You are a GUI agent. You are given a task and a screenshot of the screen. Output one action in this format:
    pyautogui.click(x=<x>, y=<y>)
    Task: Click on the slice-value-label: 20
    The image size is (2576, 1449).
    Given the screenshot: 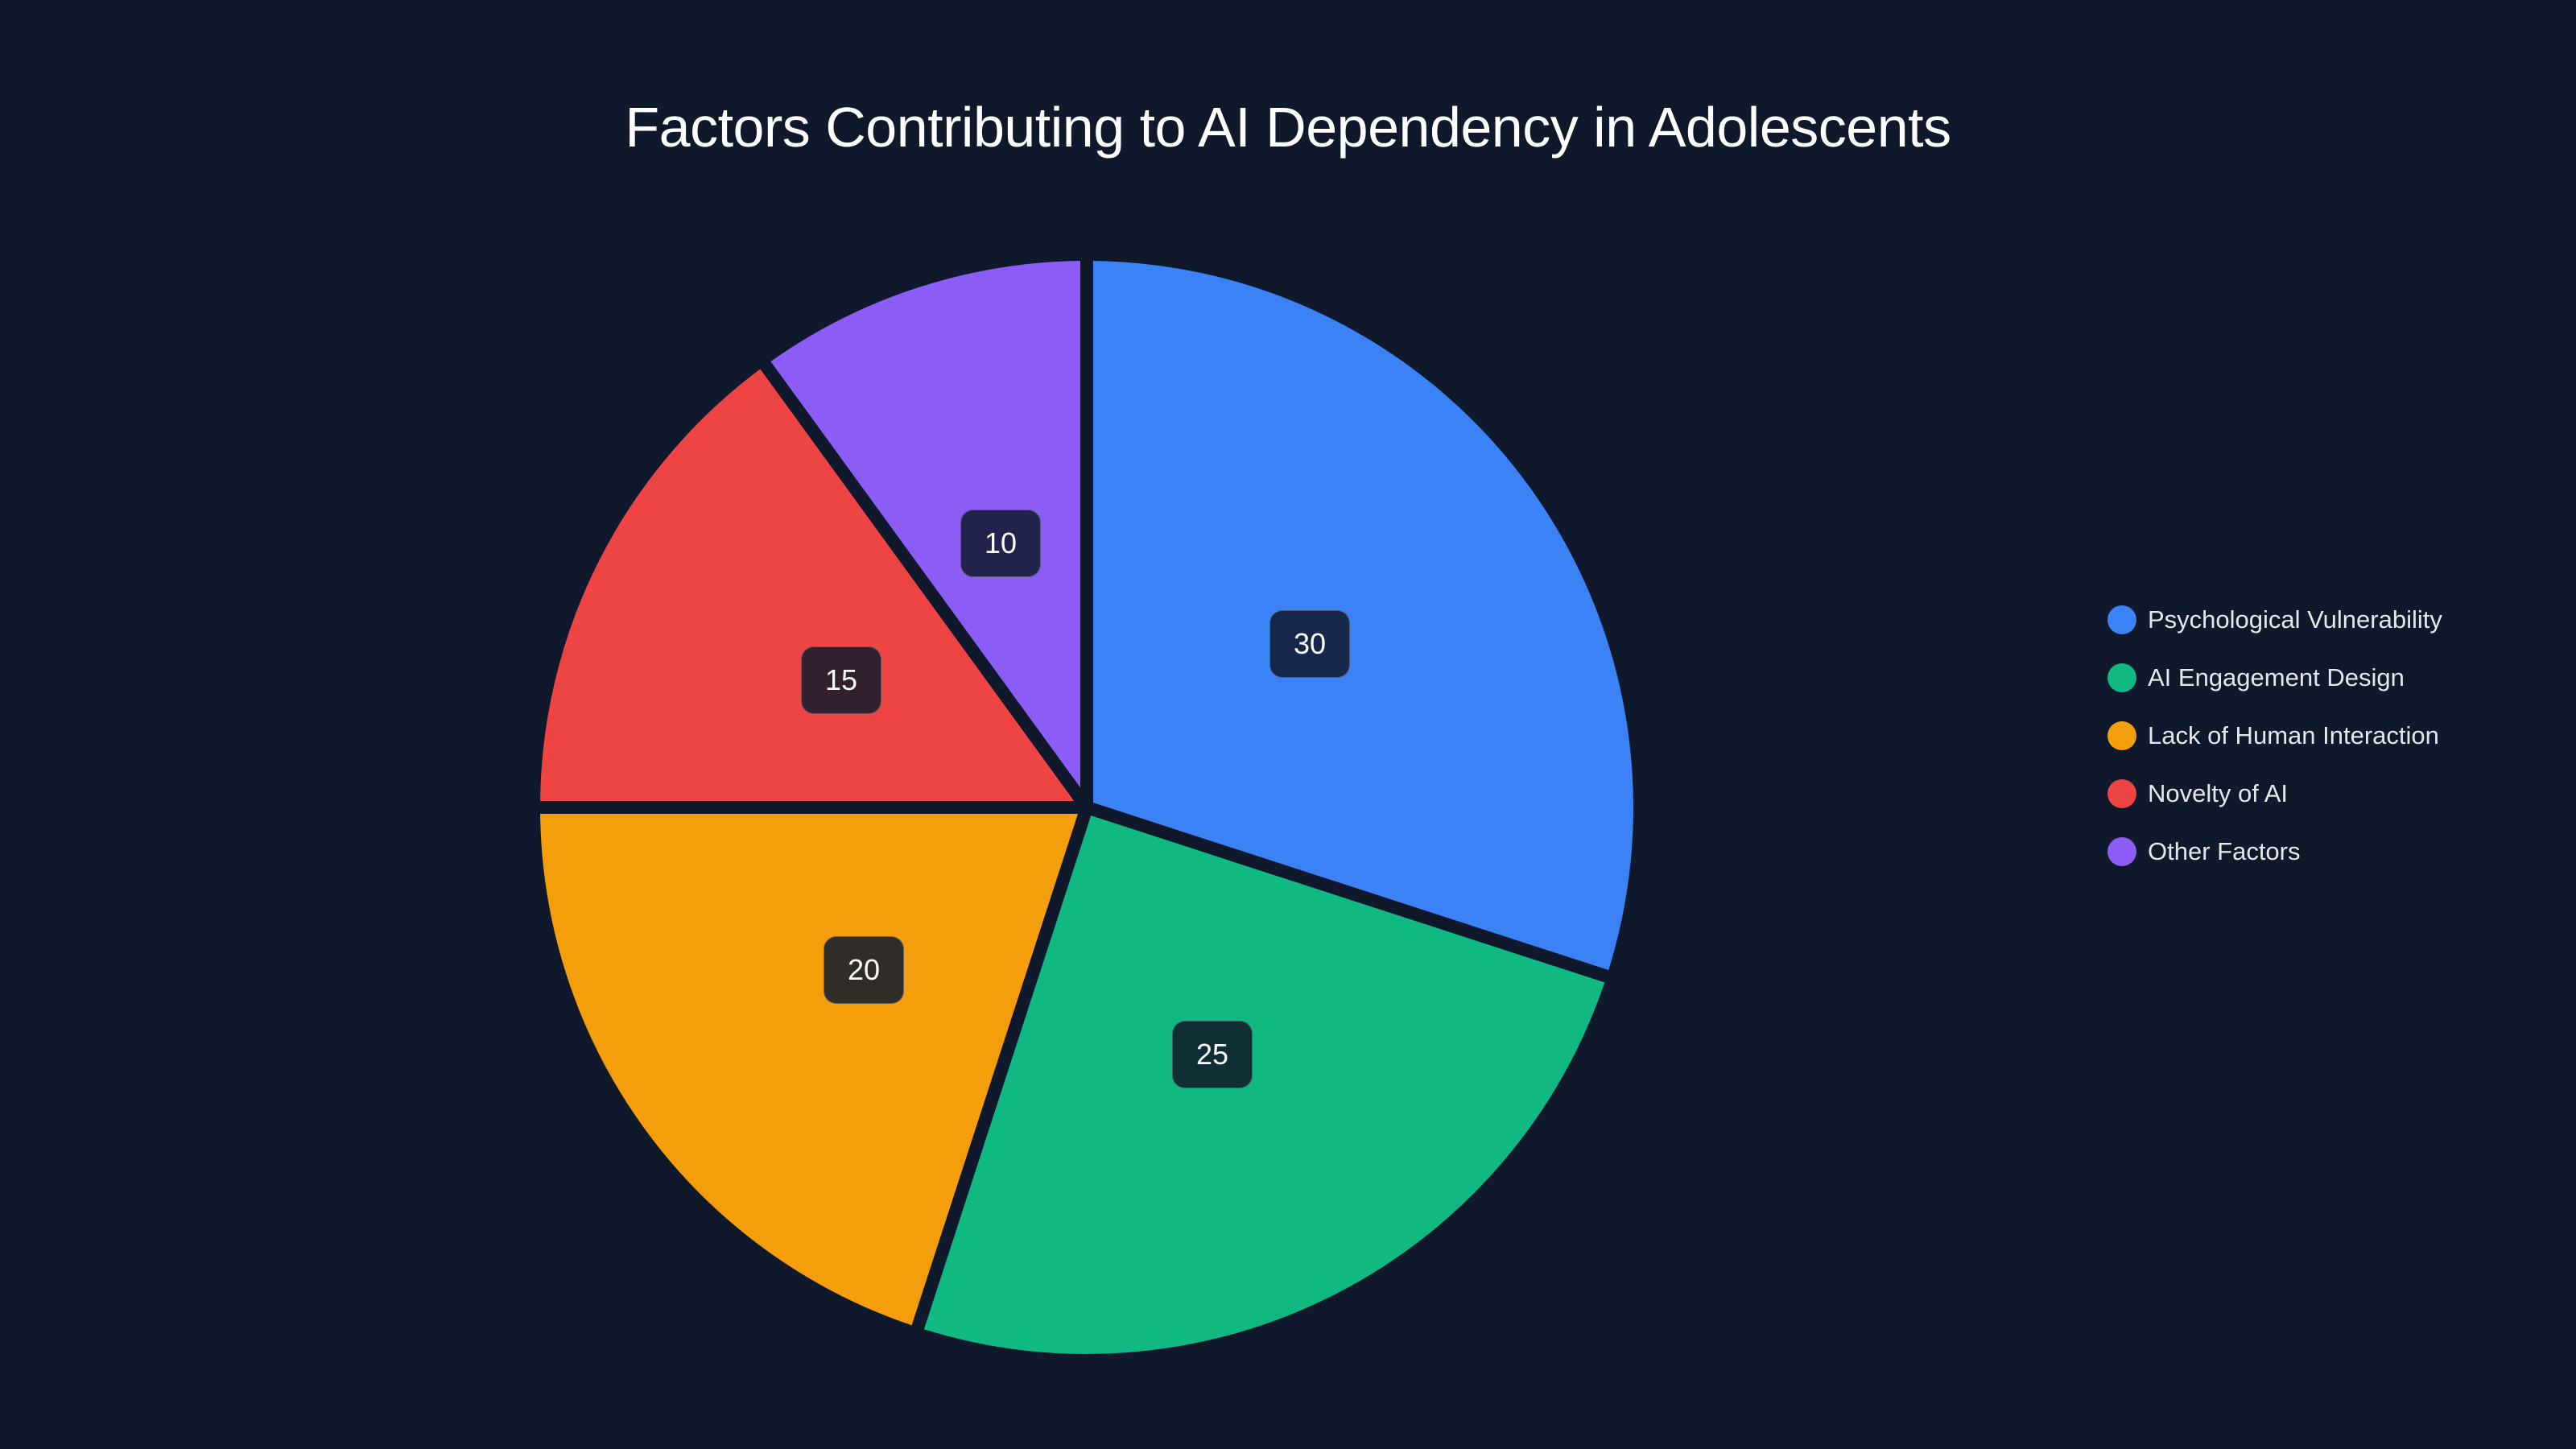 What is the action you would take?
    pyautogui.click(x=864, y=970)
    